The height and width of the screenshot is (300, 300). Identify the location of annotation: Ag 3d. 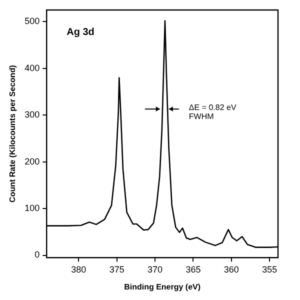
(80, 32).